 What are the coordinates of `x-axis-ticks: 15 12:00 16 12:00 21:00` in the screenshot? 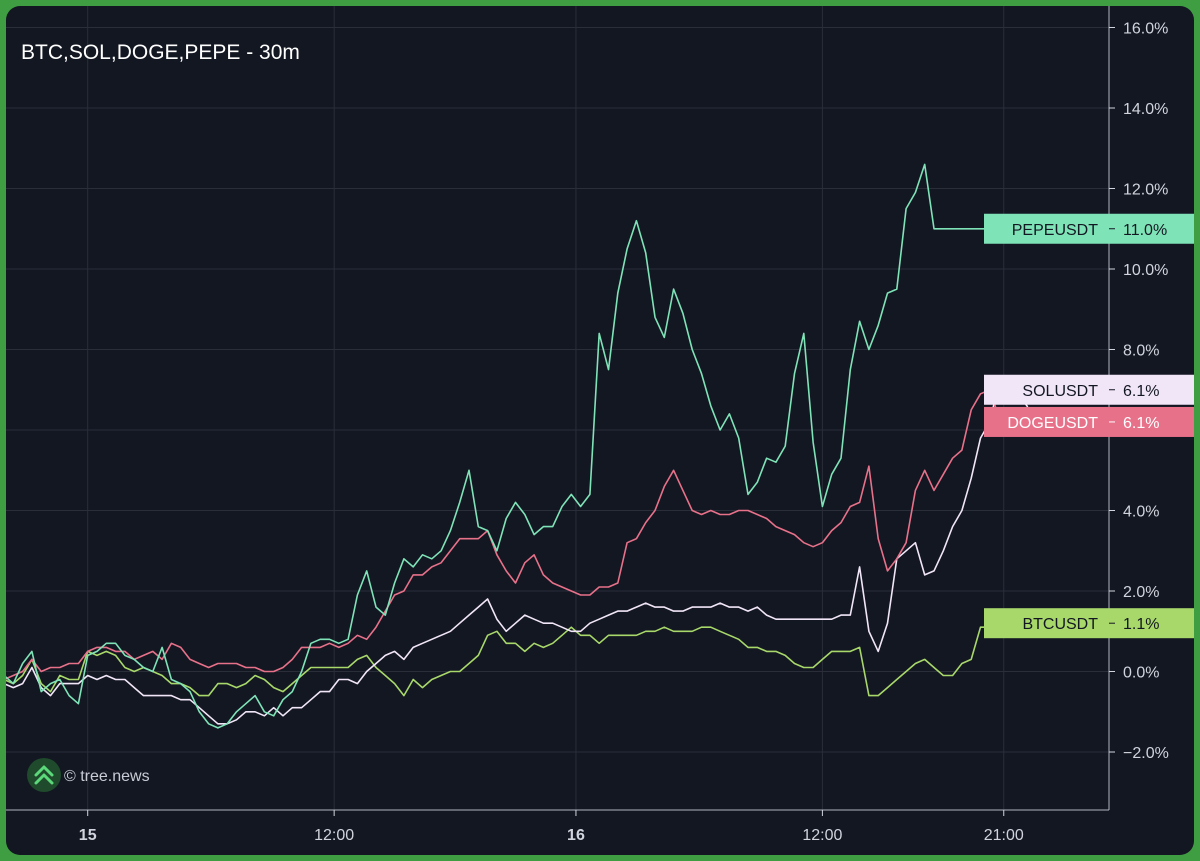 It's located at (551, 827).